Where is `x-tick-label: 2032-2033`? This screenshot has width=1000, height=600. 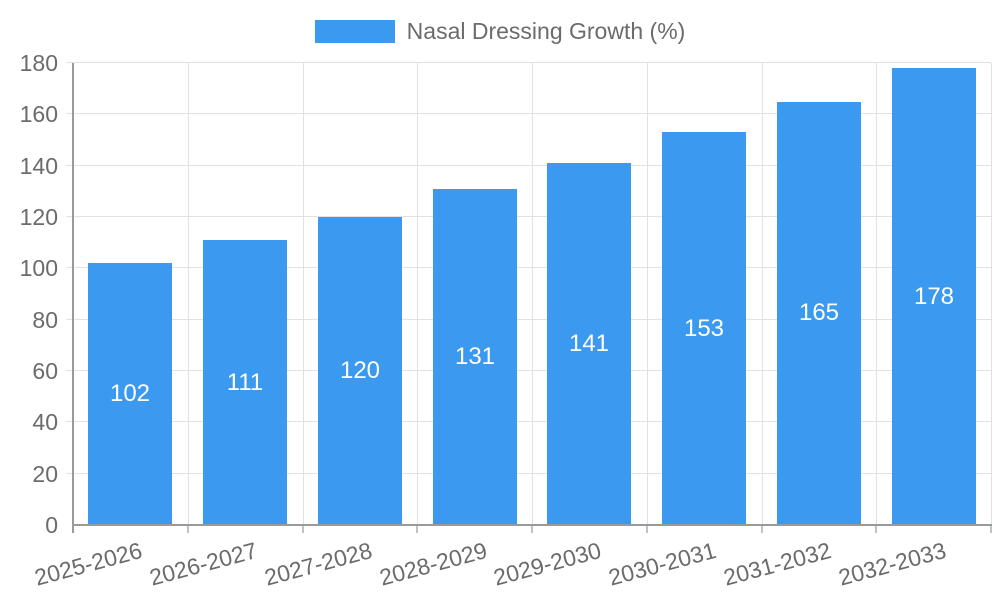 x-tick-label: 2032-2033 is located at coordinates (892, 564).